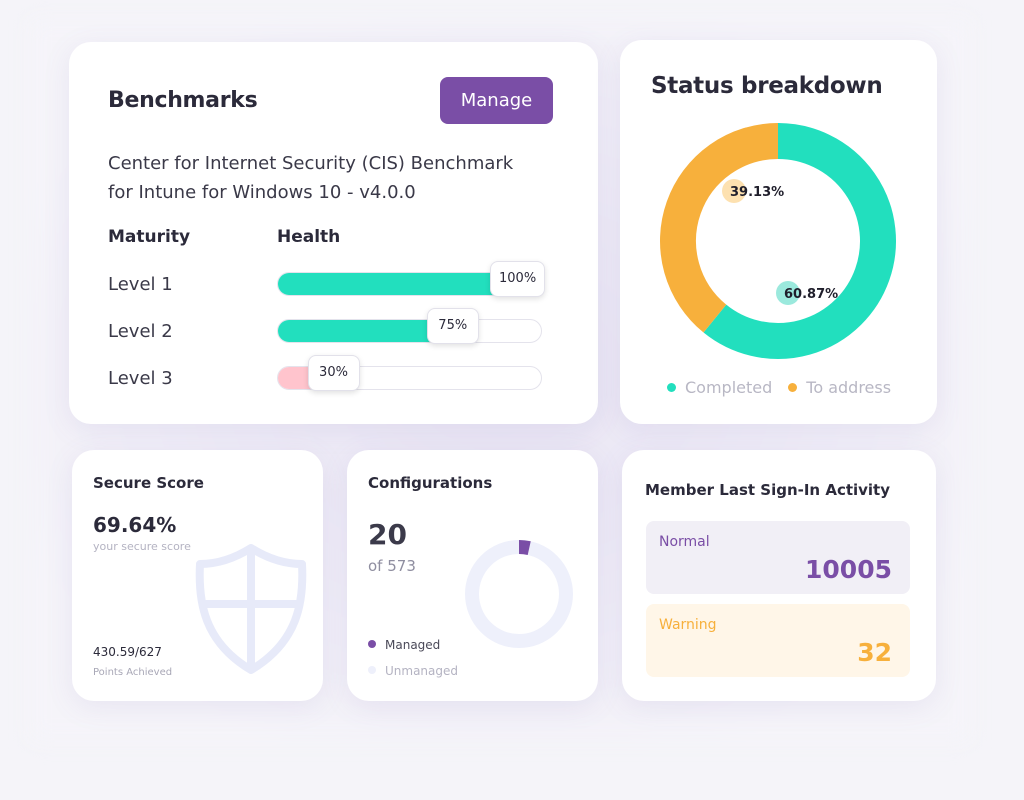 The image size is (1024, 800). What do you see at coordinates (848, 569) in the screenshot?
I see `normal-value: 10005` at bounding box center [848, 569].